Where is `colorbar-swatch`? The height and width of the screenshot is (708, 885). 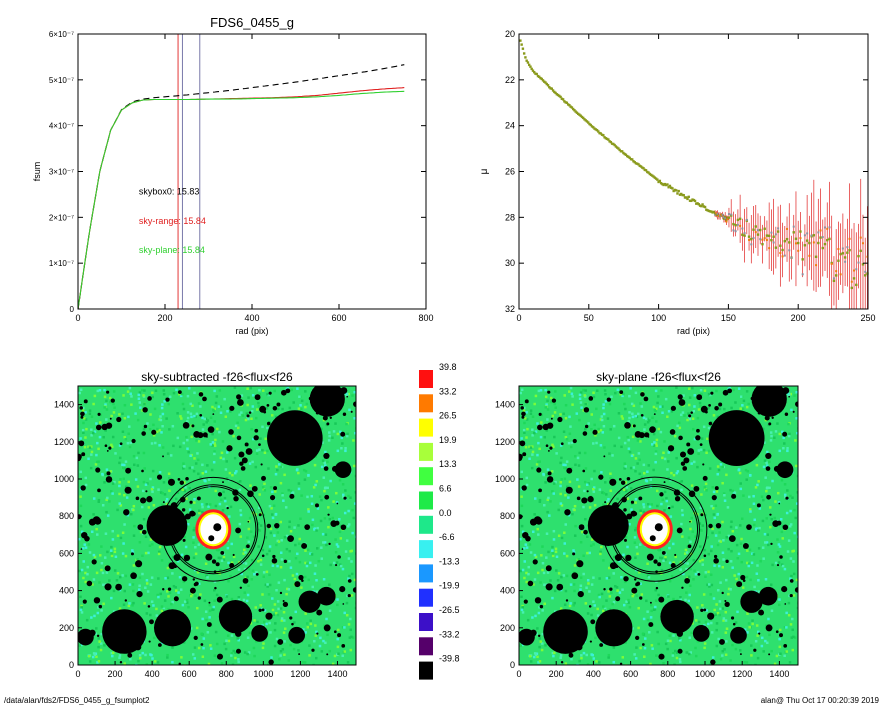 colorbar-swatch is located at coordinates (426, 427).